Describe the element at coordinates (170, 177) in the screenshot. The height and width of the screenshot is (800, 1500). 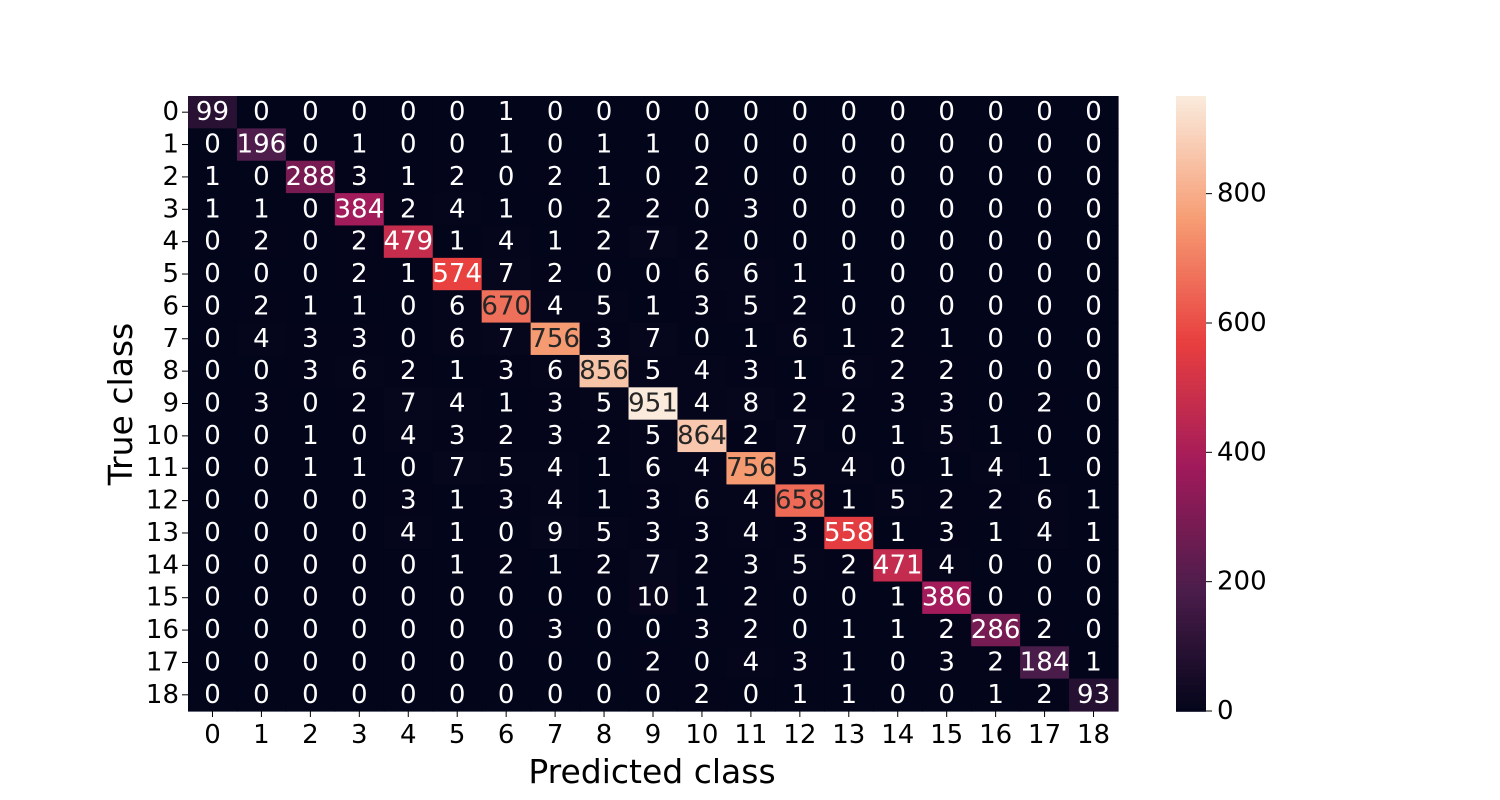
I see `y-tick-label: 2` at that location.